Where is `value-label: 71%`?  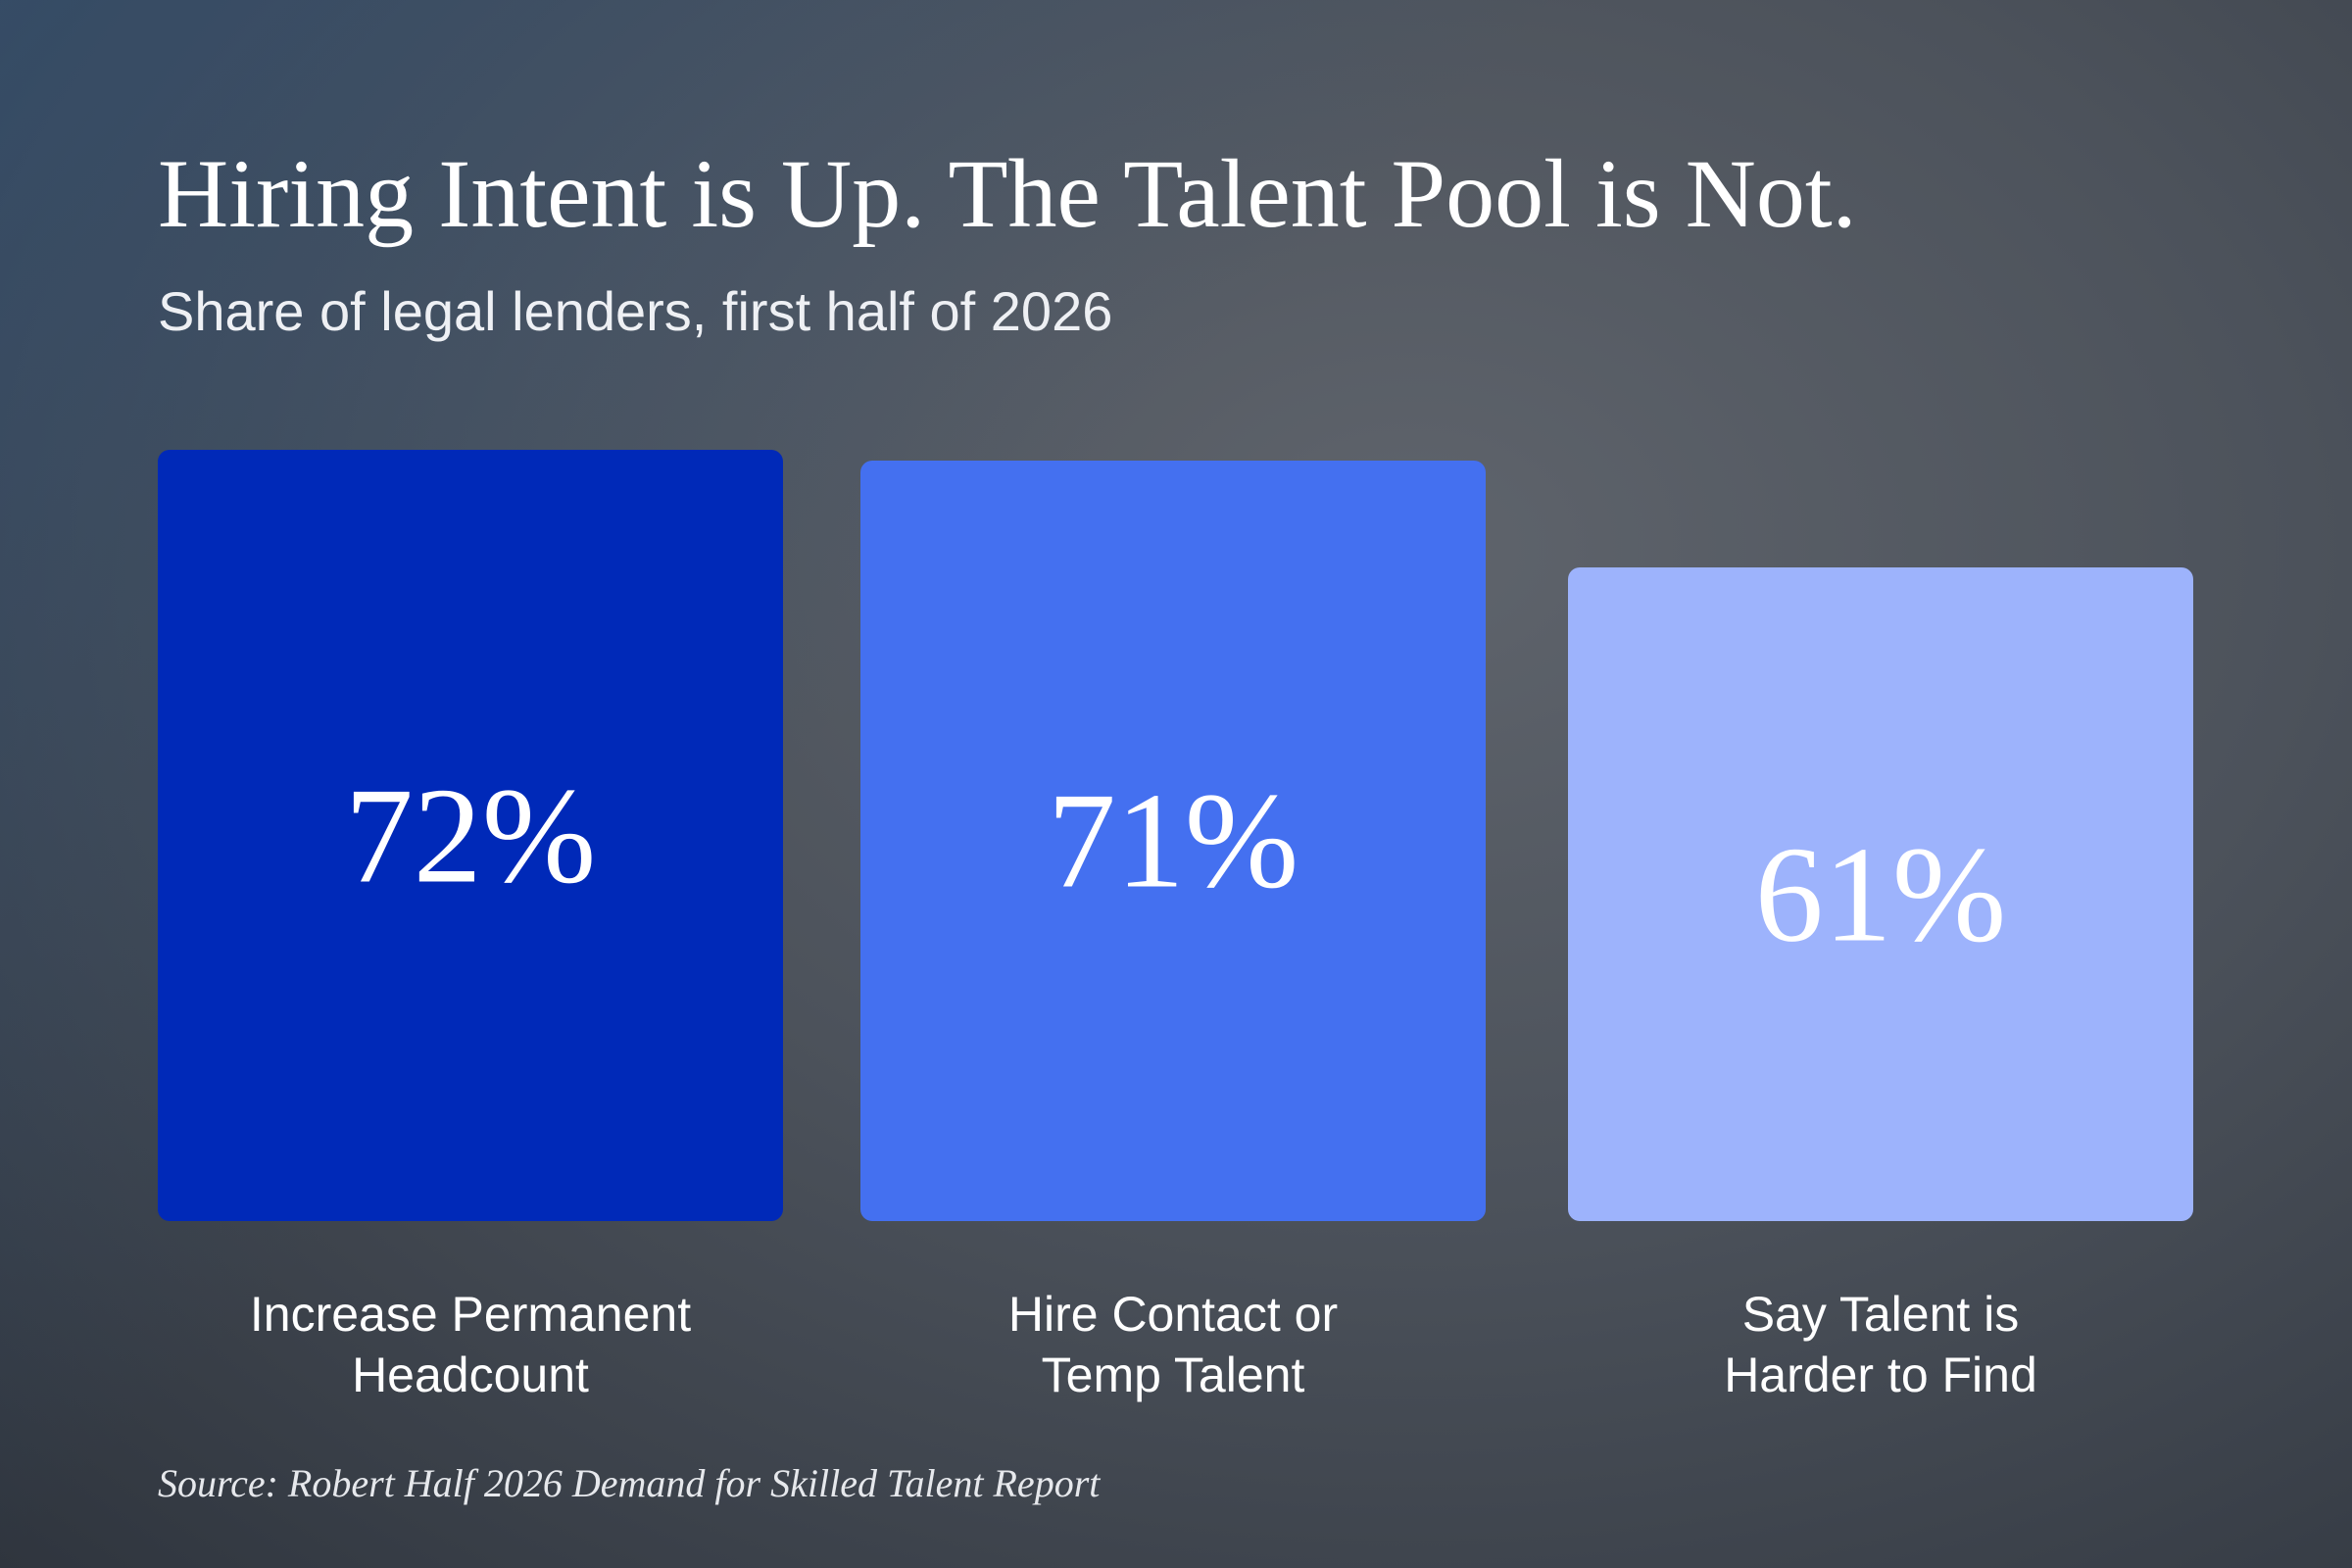
value-label: 71% is located at coordinates (1173, 840).